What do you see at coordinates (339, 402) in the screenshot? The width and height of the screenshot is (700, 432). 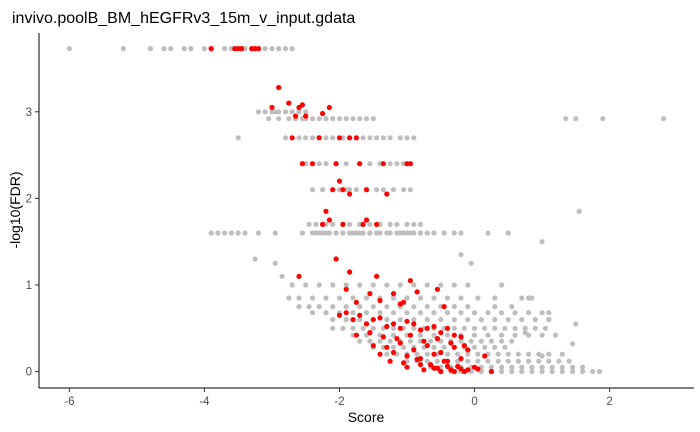 I see `x-tick-label: -2` at bounding box center [339, 402].